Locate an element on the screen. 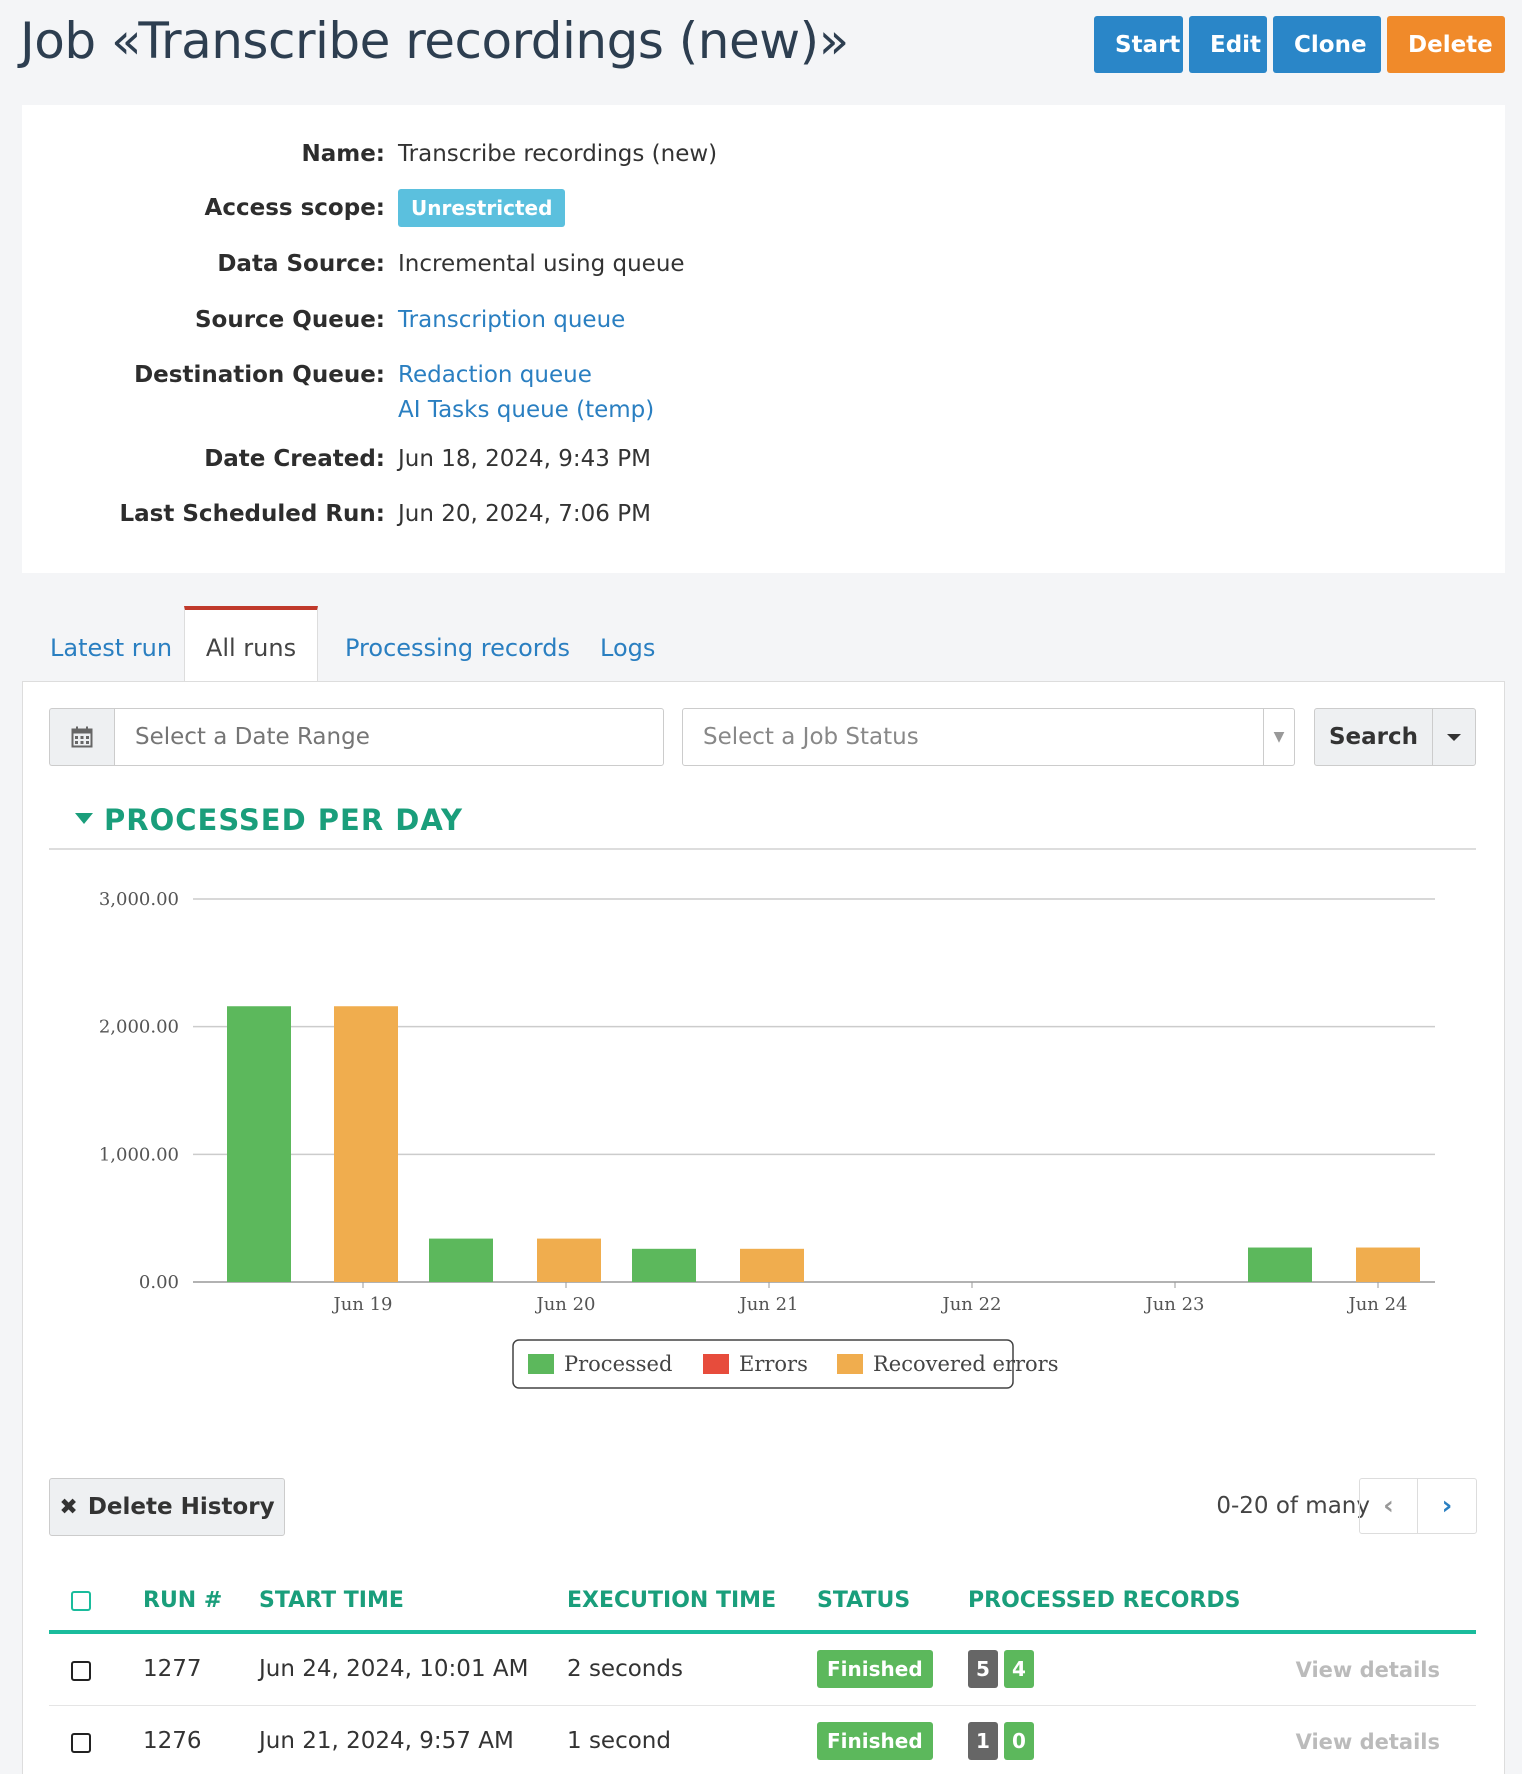 The height and width of the screenshot is (1774, 1522). legend-box is located at coordinates (763, 1364).